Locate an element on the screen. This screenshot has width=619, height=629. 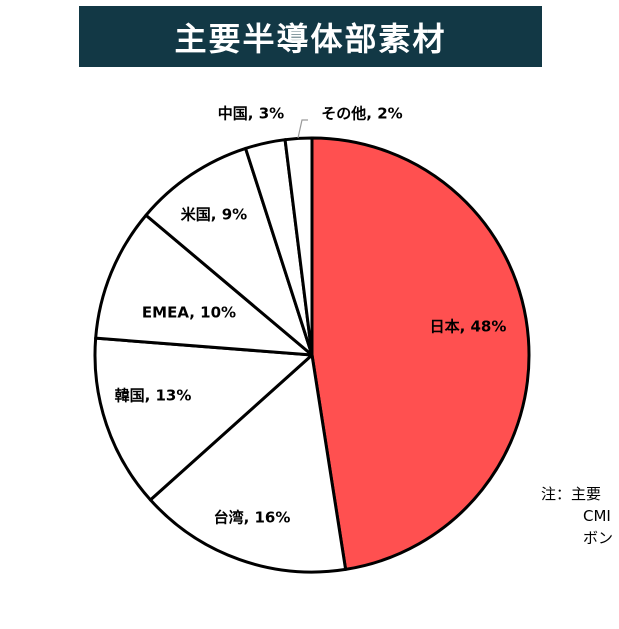
footnote-line-3: ボン is located at coordinates (598, 538).